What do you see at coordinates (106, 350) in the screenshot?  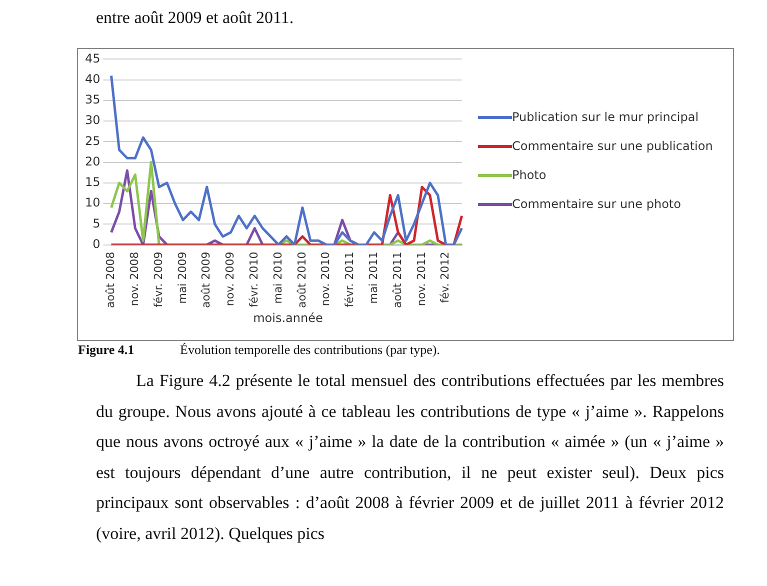 I see `caption: Figure 4.1` at bounding box center [106, 350].